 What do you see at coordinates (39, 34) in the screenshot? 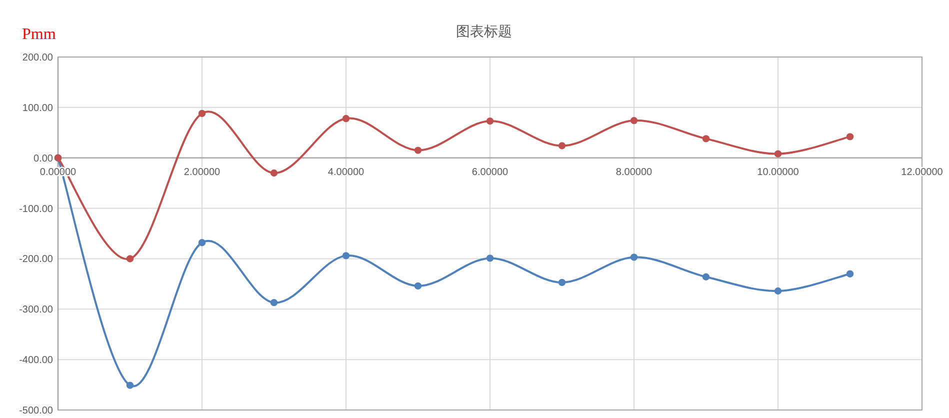
I see `ylabel: Pmm` at bounding box center [39, 34].